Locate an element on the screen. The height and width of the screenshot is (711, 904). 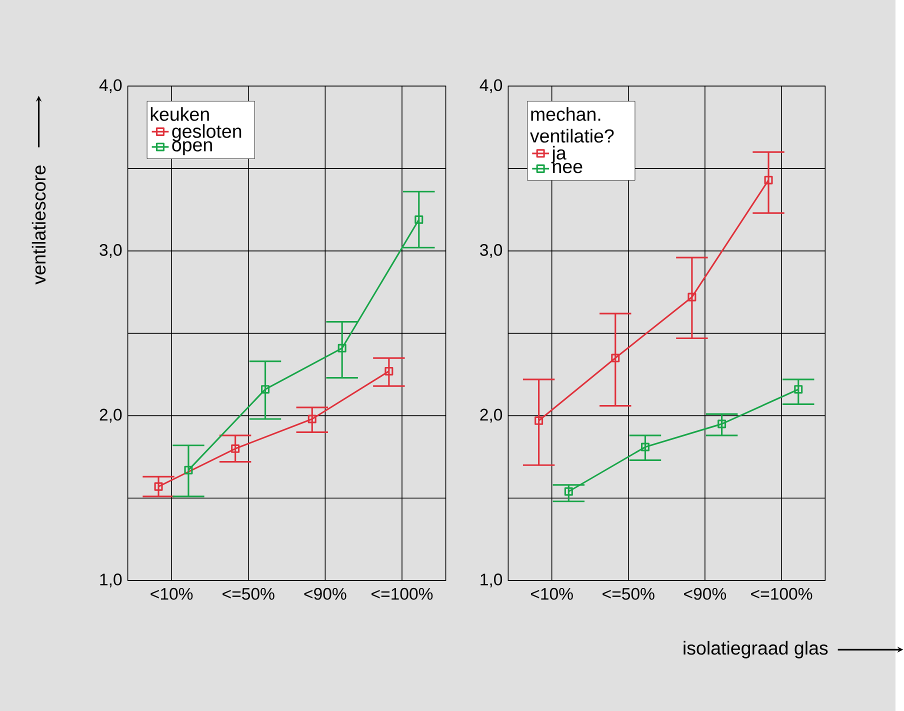
legend-label: open is located at coordinates (192, 148).